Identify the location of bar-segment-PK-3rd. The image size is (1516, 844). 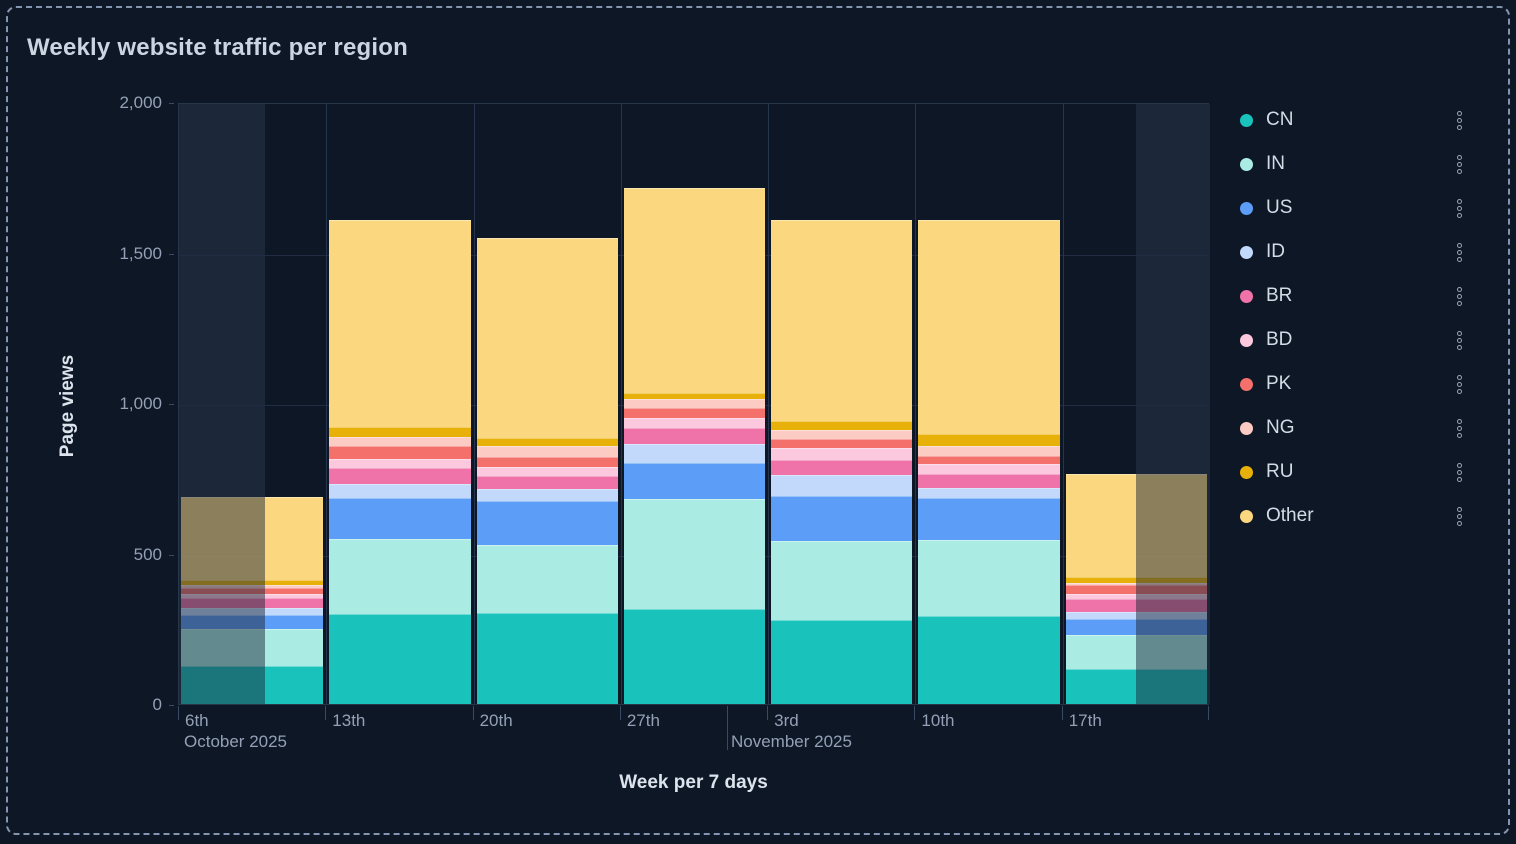
(842, 443).